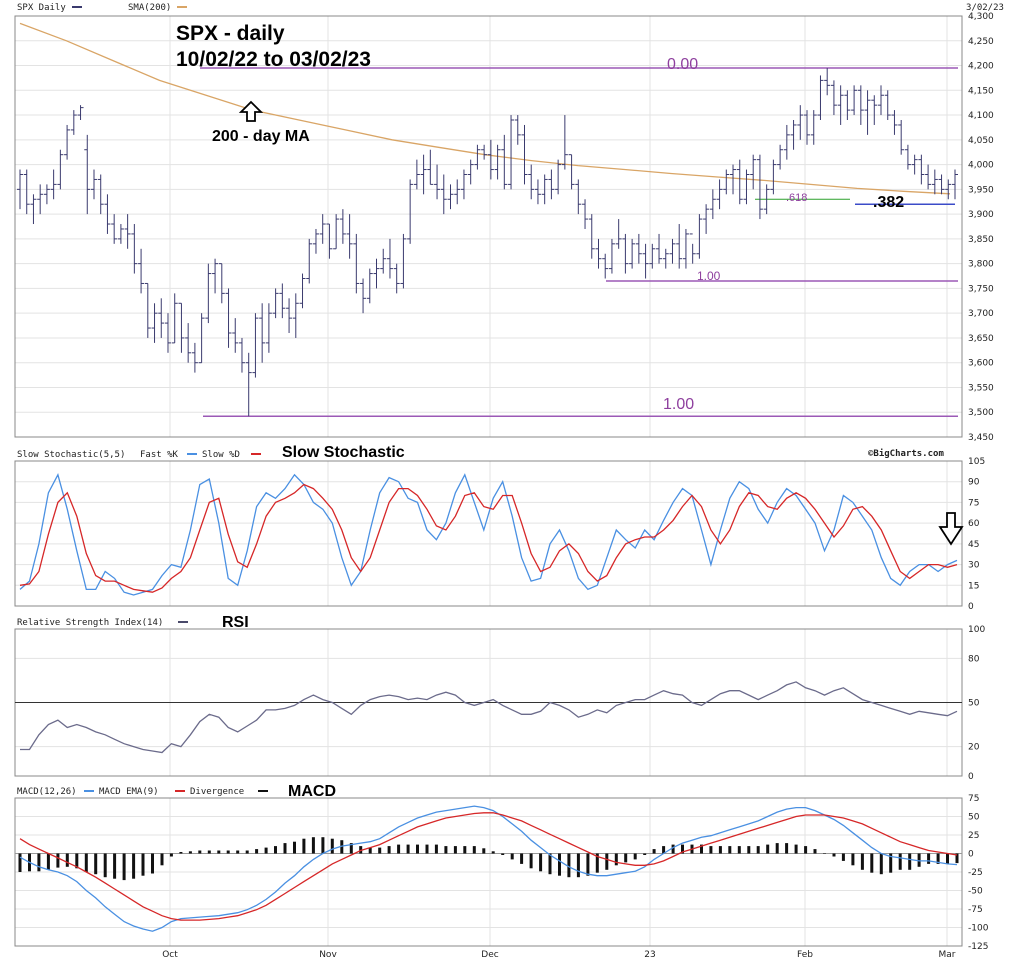  I want to click on price-legend-spx: SPX Daily, so click(41, 8).